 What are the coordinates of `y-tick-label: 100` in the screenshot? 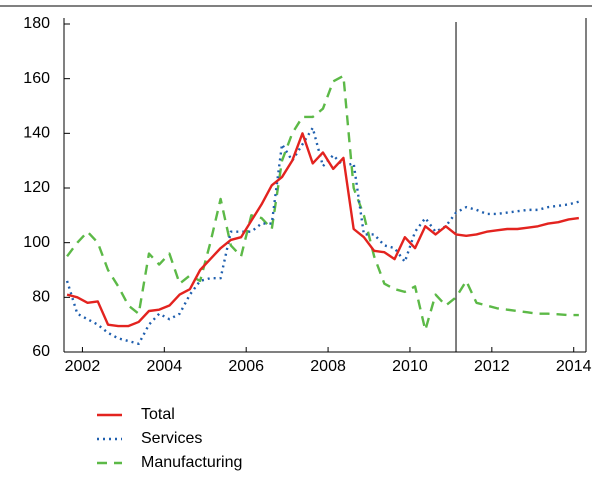 It's located at (36, 242).